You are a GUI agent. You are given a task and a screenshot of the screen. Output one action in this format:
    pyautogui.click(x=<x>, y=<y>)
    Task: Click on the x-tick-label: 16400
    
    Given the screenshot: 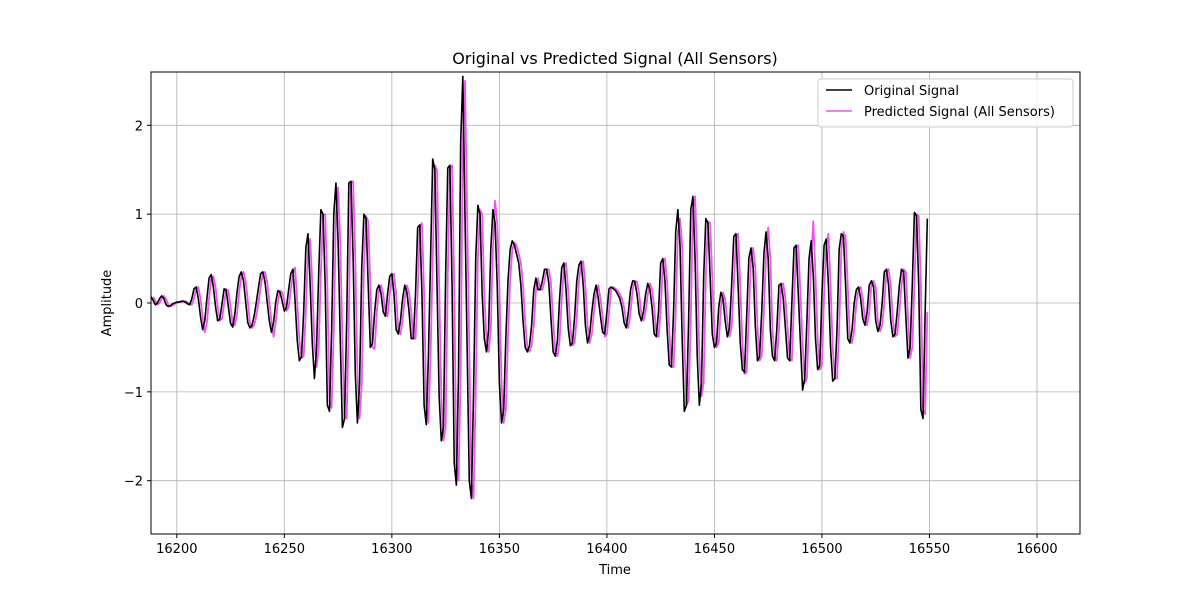 What is the action you would take?
    pyautogui.click(x=606, y=549)
    